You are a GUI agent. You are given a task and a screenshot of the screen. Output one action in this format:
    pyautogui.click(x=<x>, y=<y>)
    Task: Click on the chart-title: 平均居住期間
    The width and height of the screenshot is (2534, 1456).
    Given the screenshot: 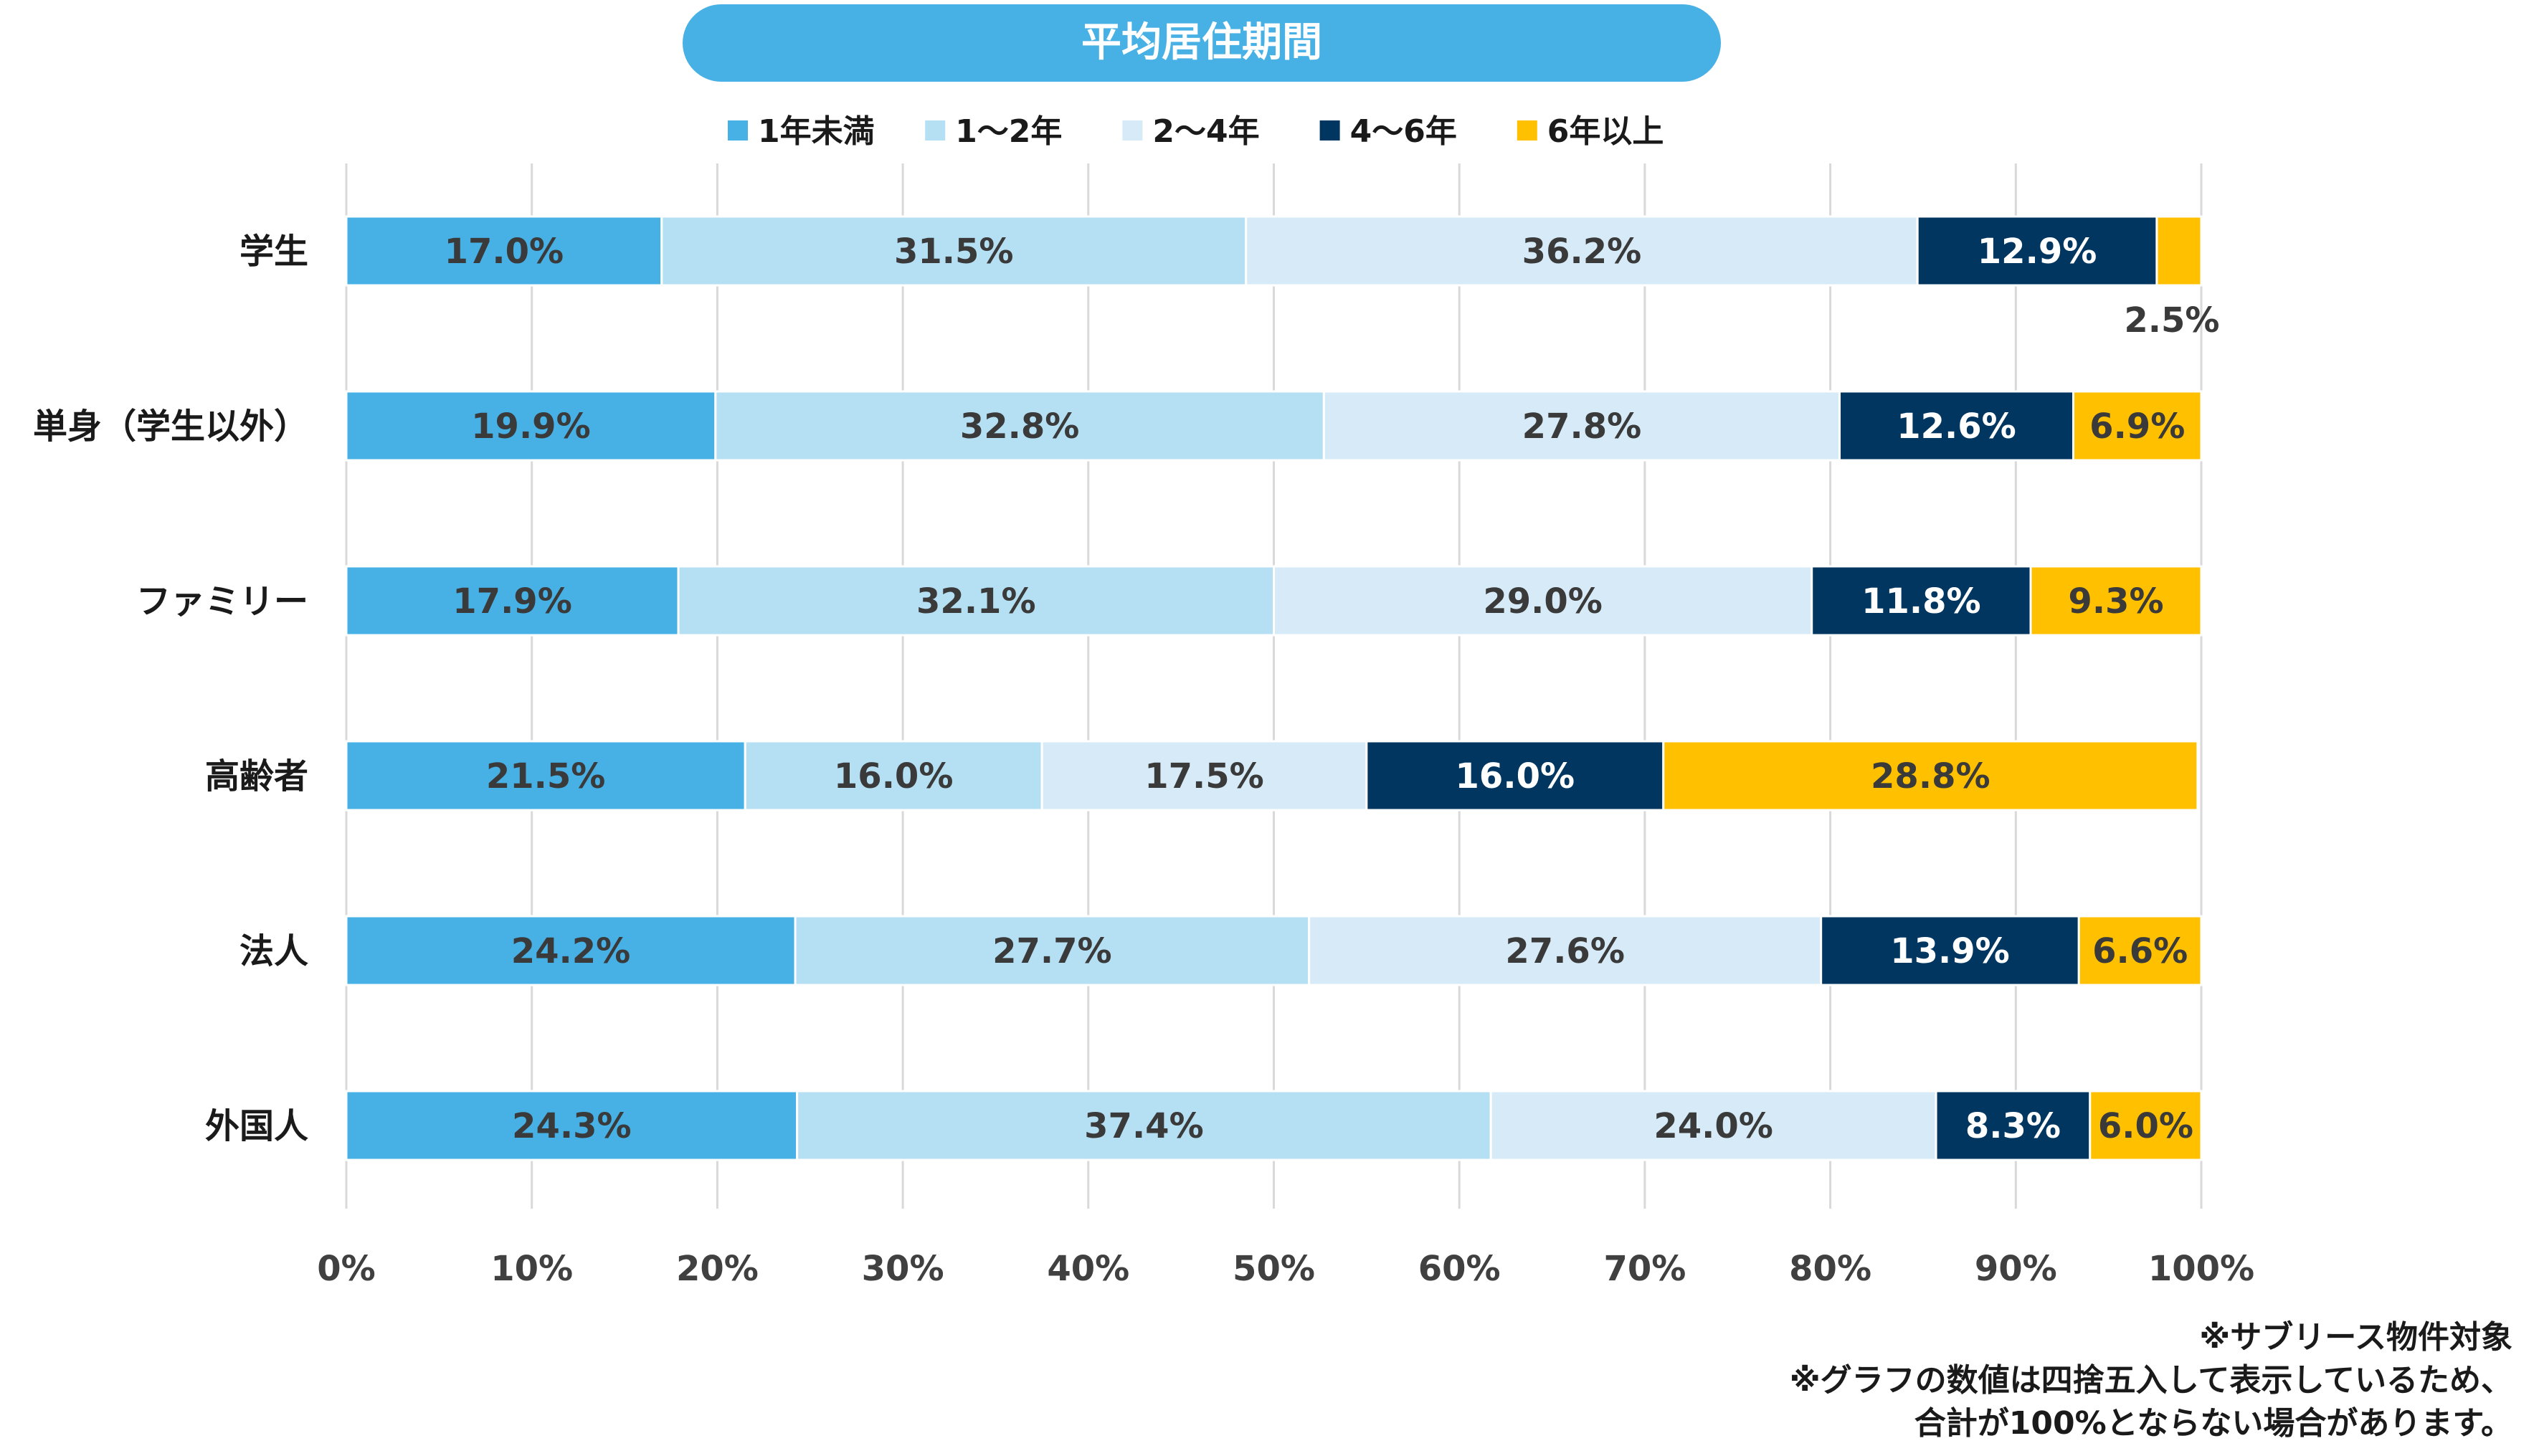 What is the action you would take?
    pyautogui.click(x=1202, y=43)
    